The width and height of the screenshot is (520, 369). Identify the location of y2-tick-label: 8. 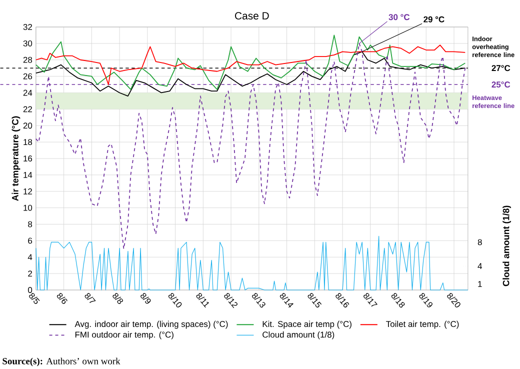
(480, 242).